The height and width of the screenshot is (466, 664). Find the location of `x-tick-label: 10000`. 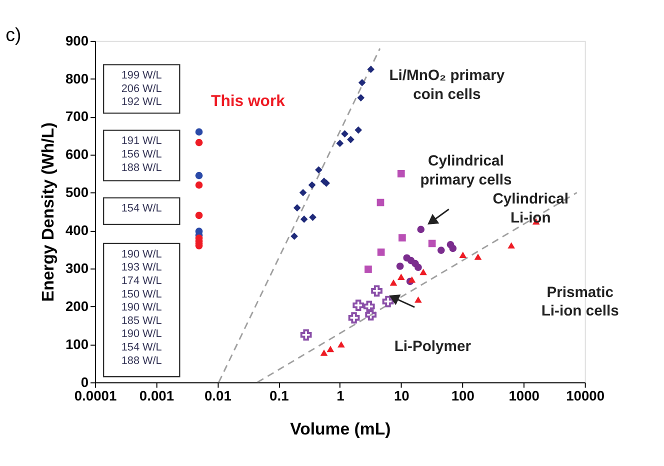

x-tick-label: 10000 is located at coordinates (585, 396).